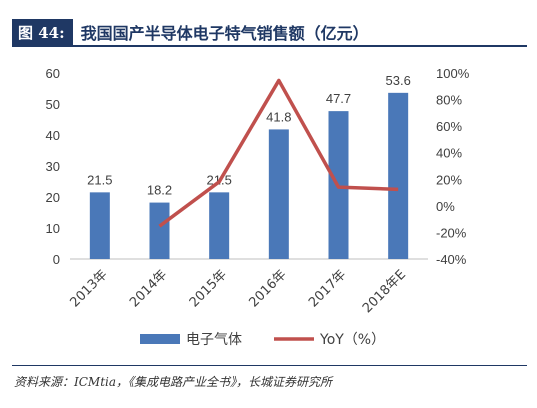 The height and width of the screenshot is (408, 537). What do you see at coordinates (148, 288) in the screenshot?
I see `x-tick-label: 2014年` at bounding box center [148, 288].